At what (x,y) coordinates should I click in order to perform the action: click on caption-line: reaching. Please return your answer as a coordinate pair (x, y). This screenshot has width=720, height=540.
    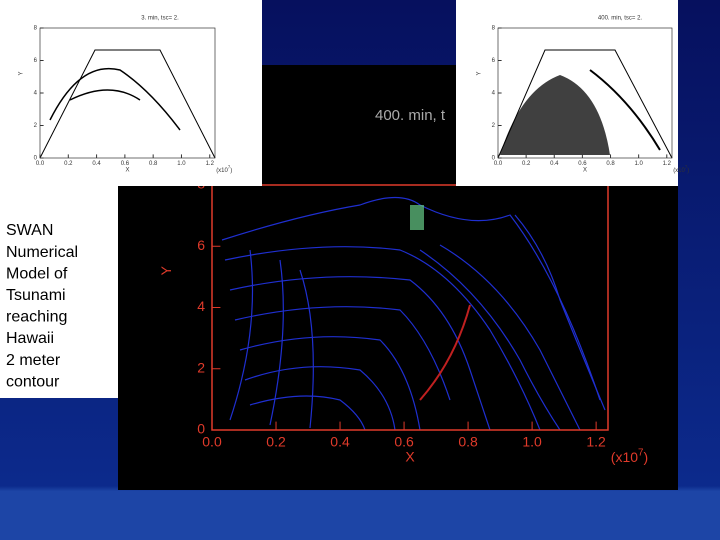
    Looking at the image, I should click on (36, 317).